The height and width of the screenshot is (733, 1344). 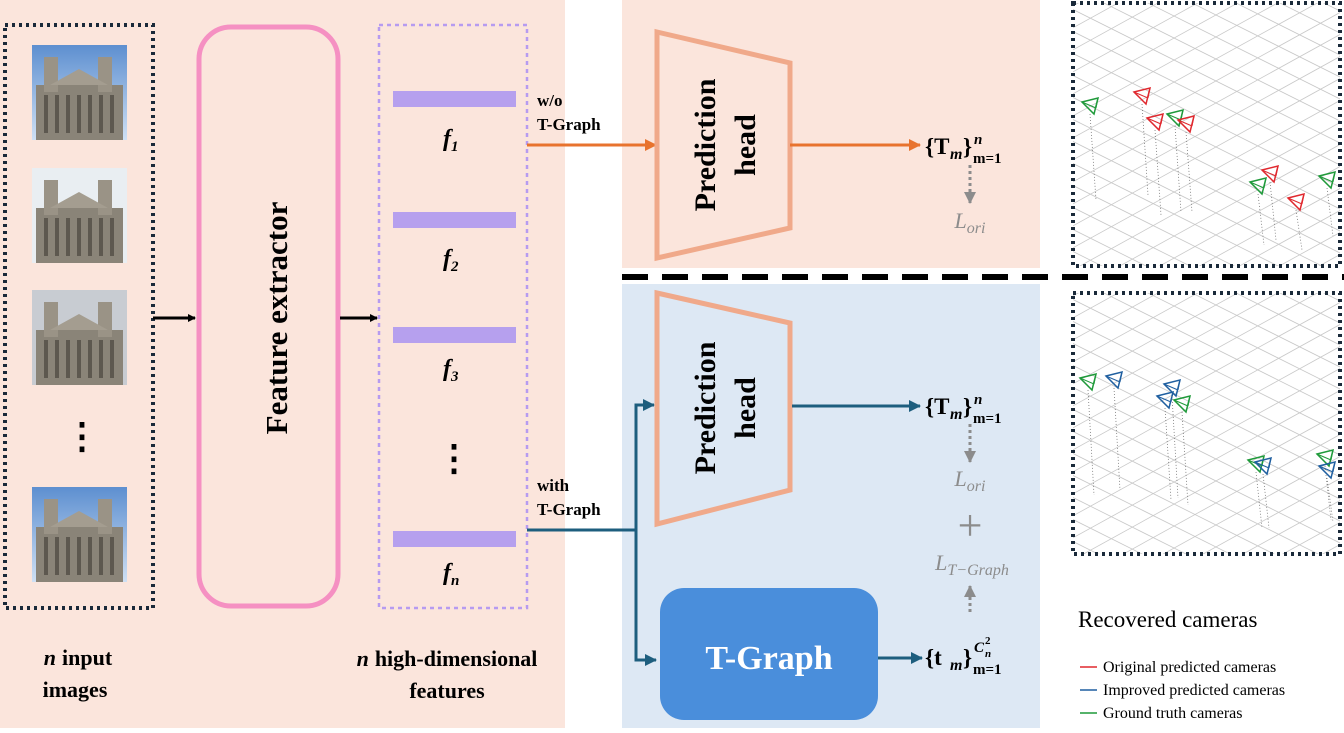 What do you see at coordinates (937, 406) in the screenshot?
I see `set-open: {T` at bounding box center [937, 406].